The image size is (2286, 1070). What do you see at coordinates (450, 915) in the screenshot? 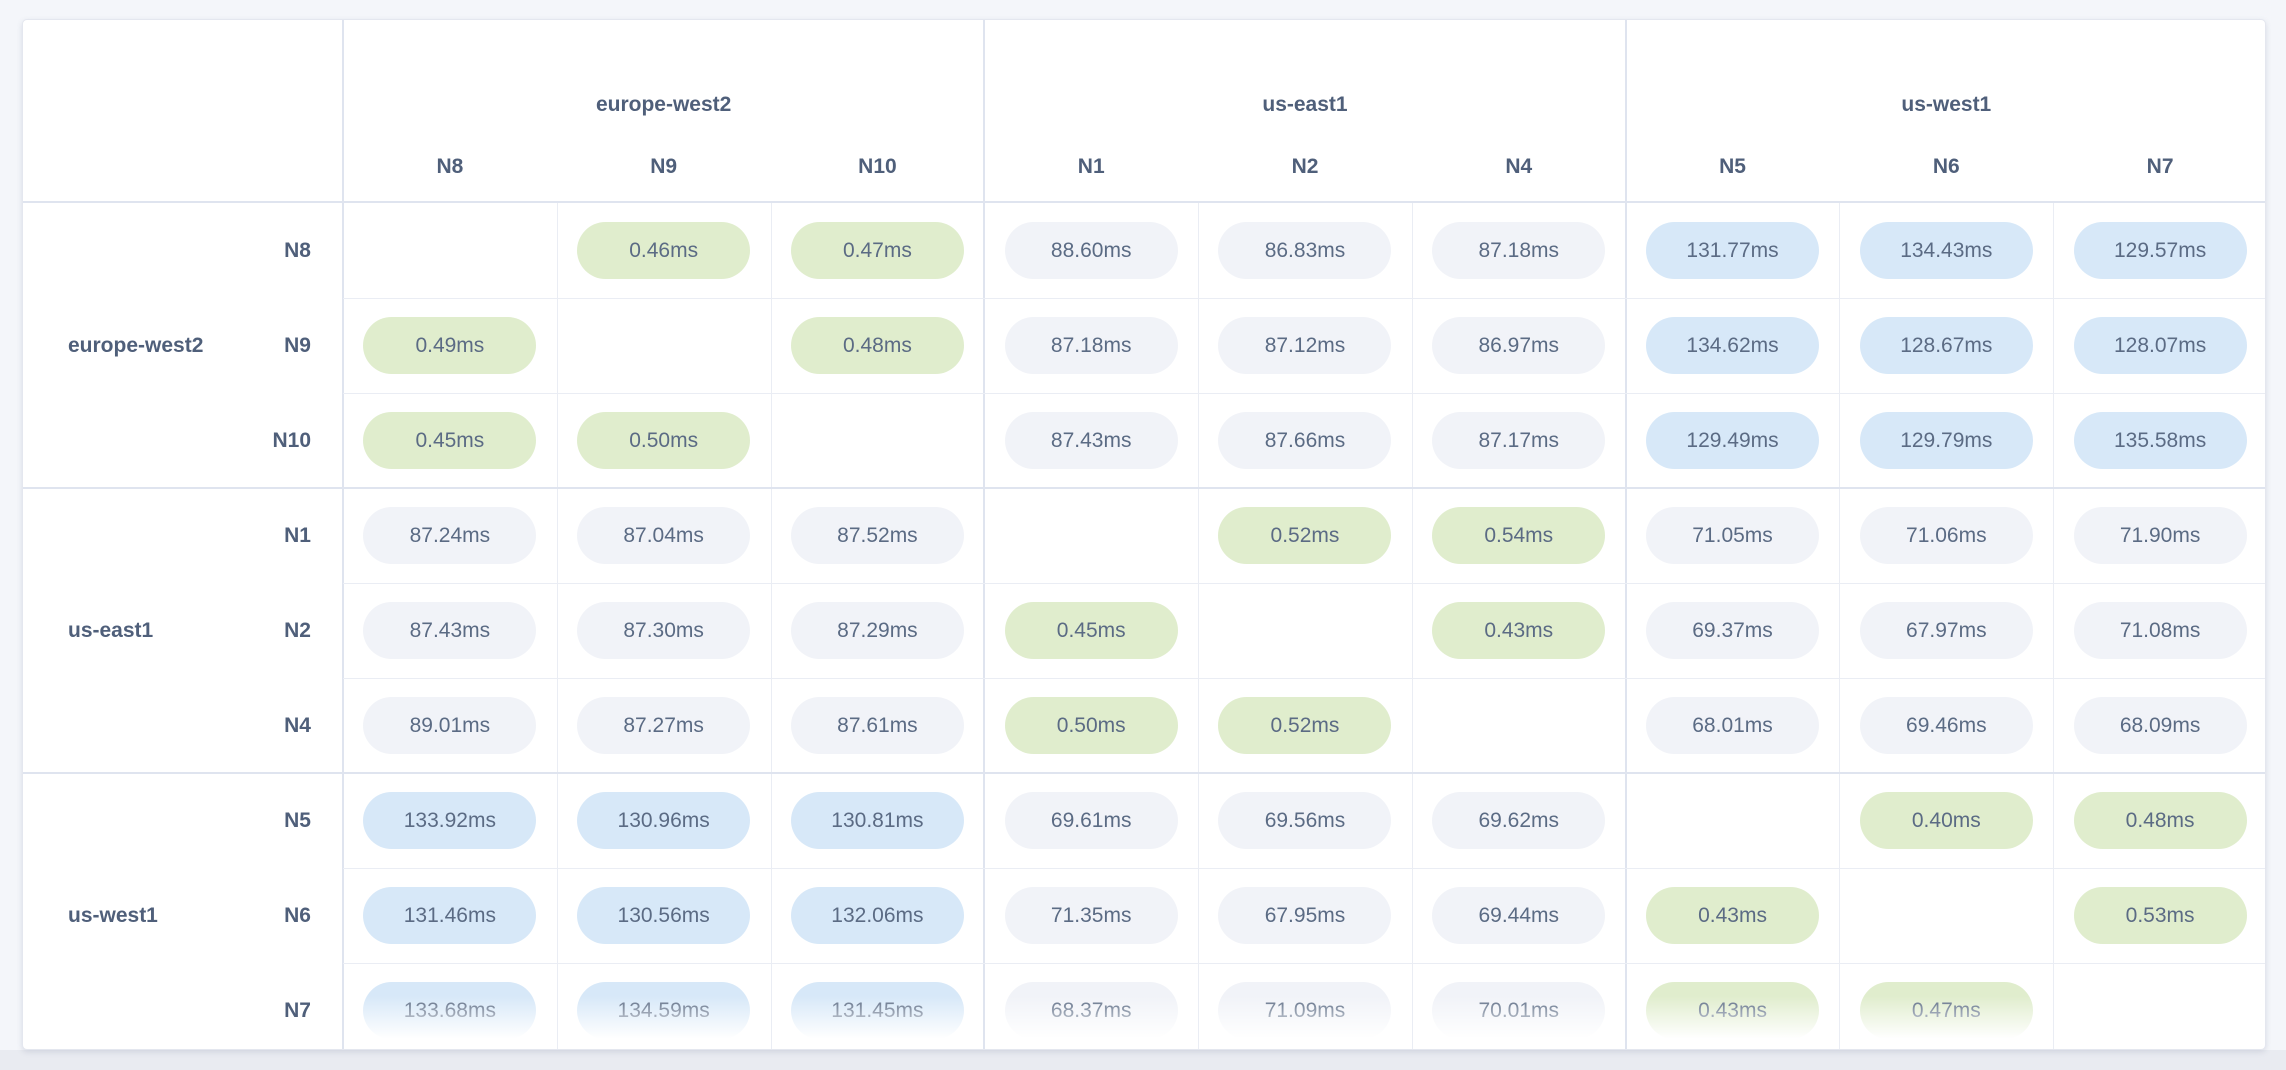
I see `latency-value-pill: 131.46ms` at bounding box center [450, 915].